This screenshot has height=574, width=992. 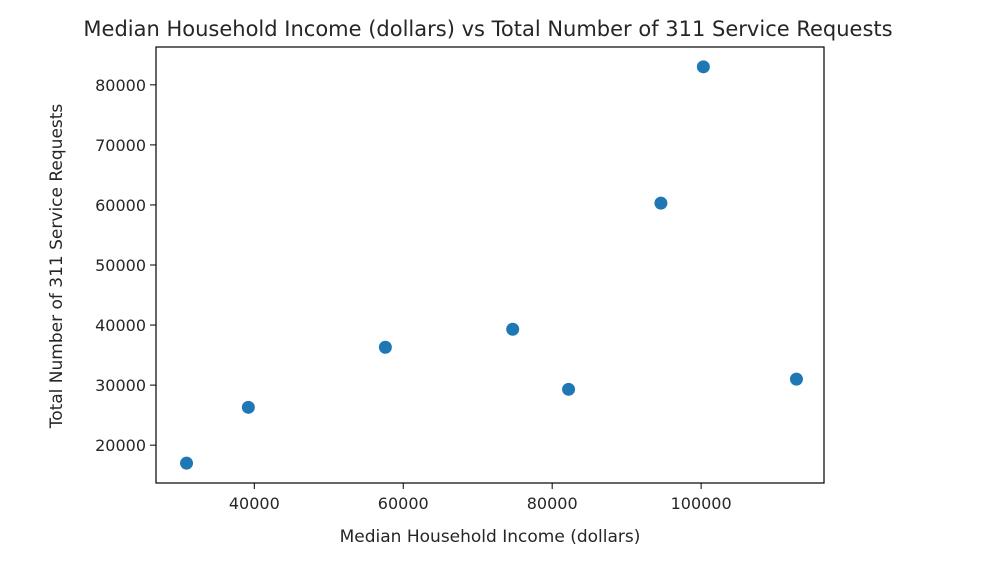 What do you see at coordinates (57, 267) in the screenshot?
I see `y-axis-label: Total Number of 311 Service Requests` at bounding box center [57, 267].